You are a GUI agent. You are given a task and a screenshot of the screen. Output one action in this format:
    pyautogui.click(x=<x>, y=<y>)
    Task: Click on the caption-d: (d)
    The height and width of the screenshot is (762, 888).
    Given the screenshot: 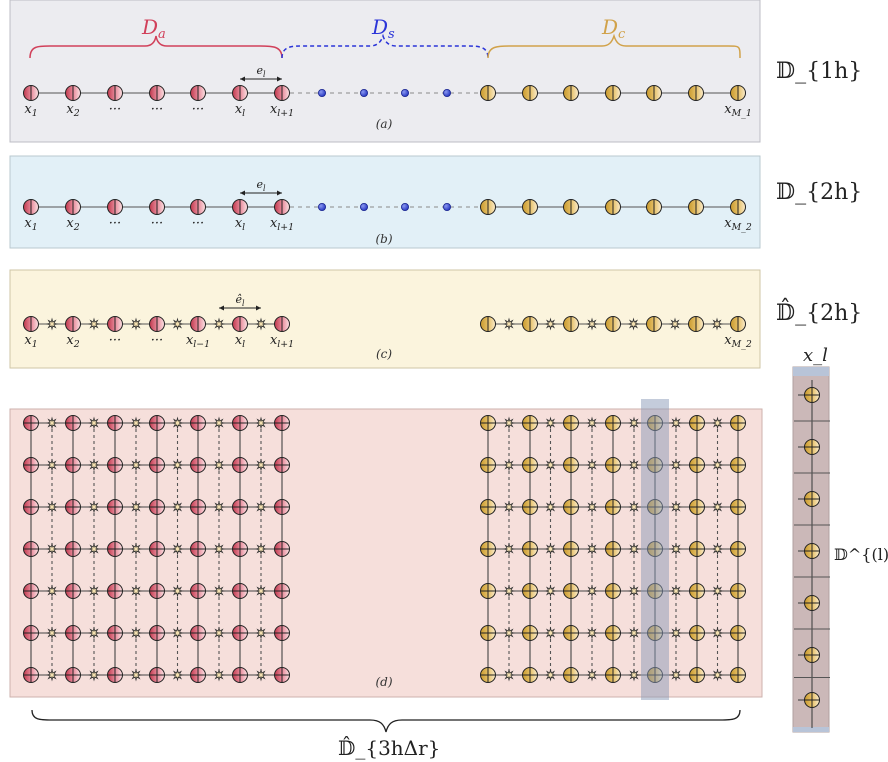 What is the action you would take?
    pyautogui.click(x=383, y=682)
    